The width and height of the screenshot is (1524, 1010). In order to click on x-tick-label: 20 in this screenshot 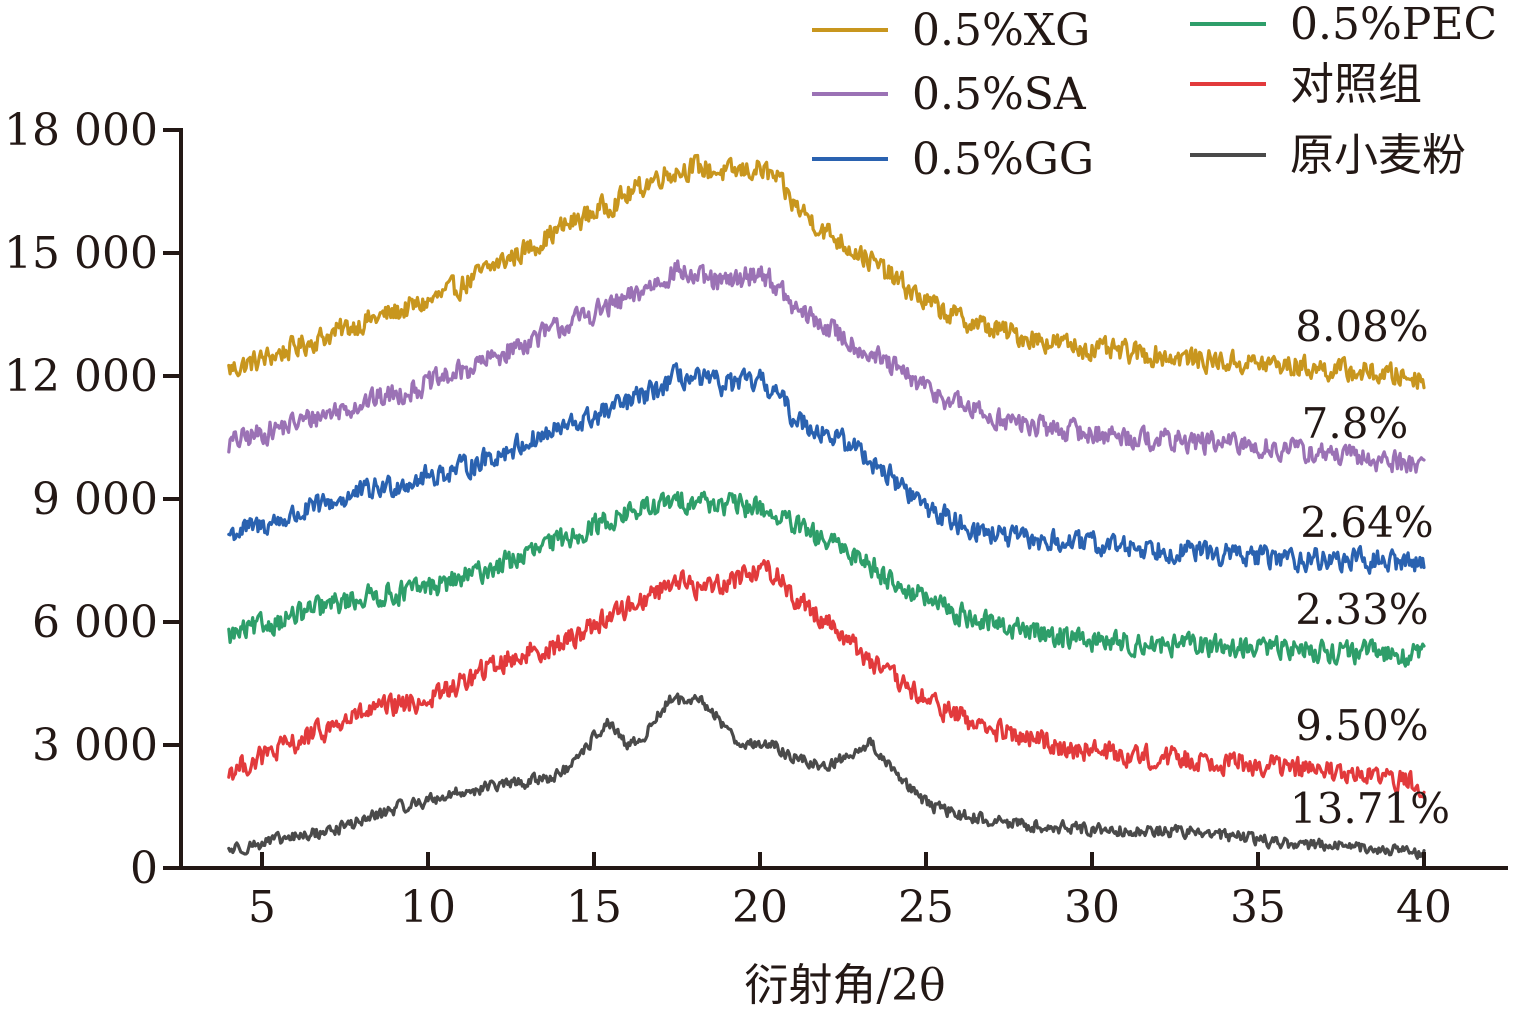, I will do `click(760, 907)`.